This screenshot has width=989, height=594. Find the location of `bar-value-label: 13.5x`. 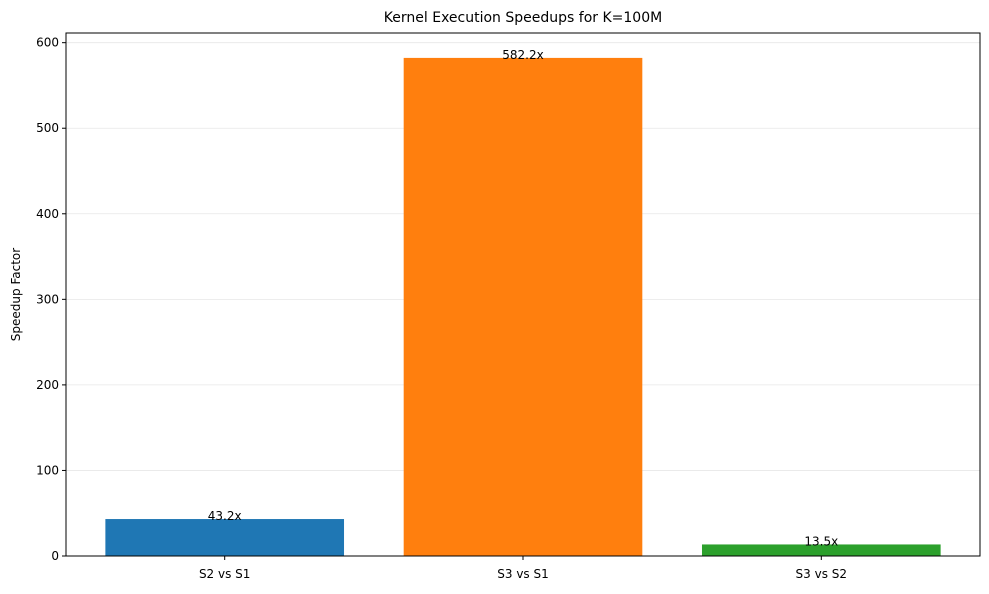

bar-value-label: 13.5x is located at coordinates (821, 541).